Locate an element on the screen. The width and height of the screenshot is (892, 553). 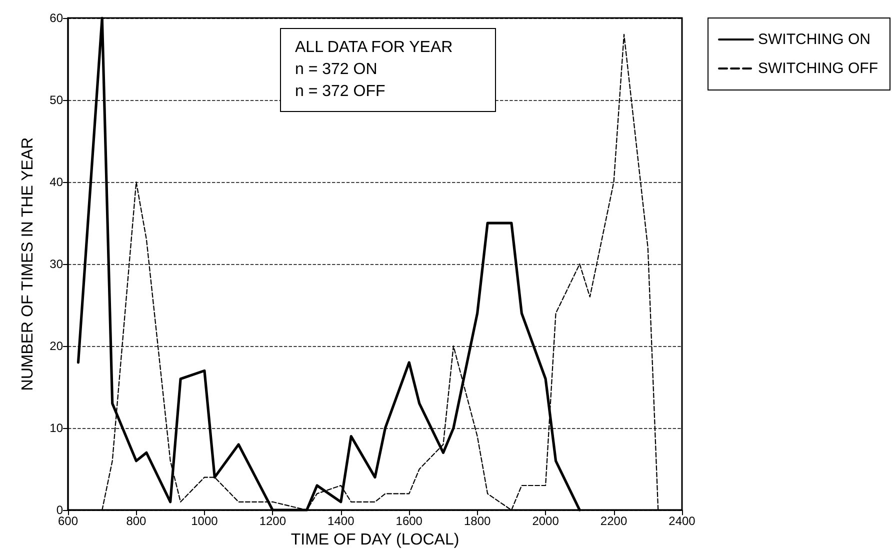
x-tick-label: 1400 is located at coordinates (341, 521).